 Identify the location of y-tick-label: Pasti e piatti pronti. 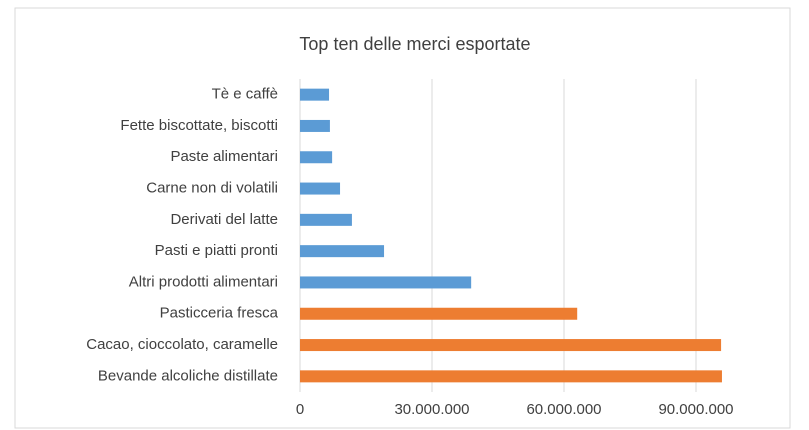
(216, 250).